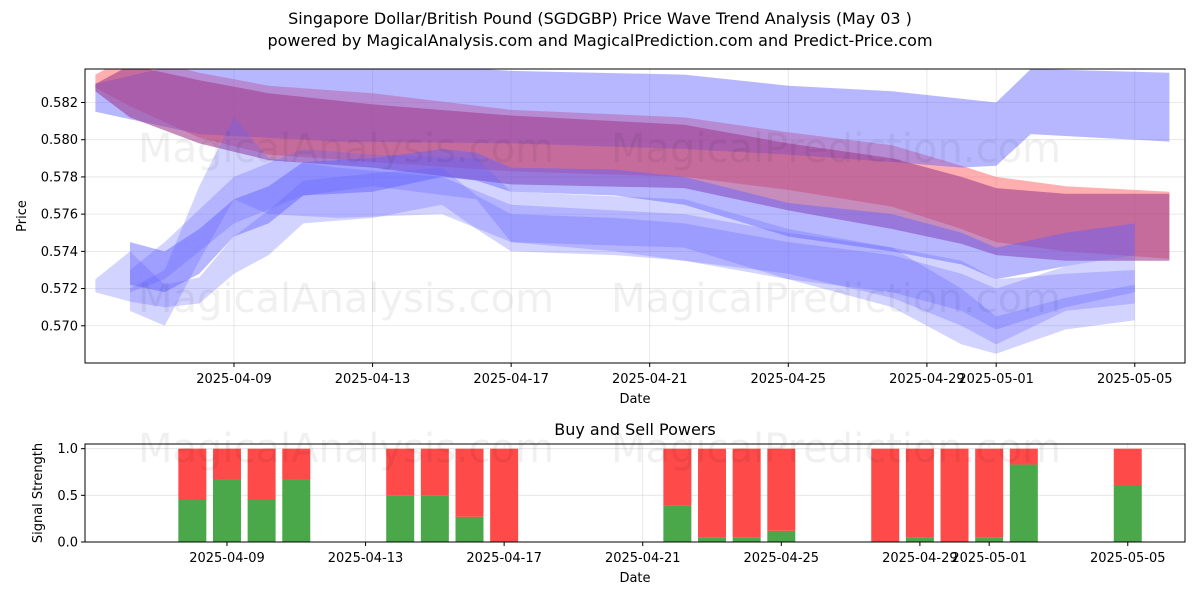 The width and height of the screenshot is (1200, 600). I want to click on price-y-tick-label: 0.570, so click(59, 326).